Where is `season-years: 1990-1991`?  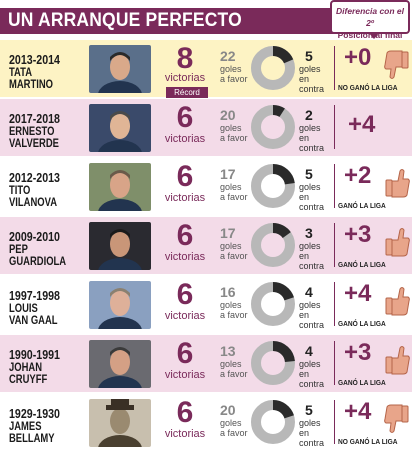
season-years: 1990-1991 is located at coordinates (34, 354).